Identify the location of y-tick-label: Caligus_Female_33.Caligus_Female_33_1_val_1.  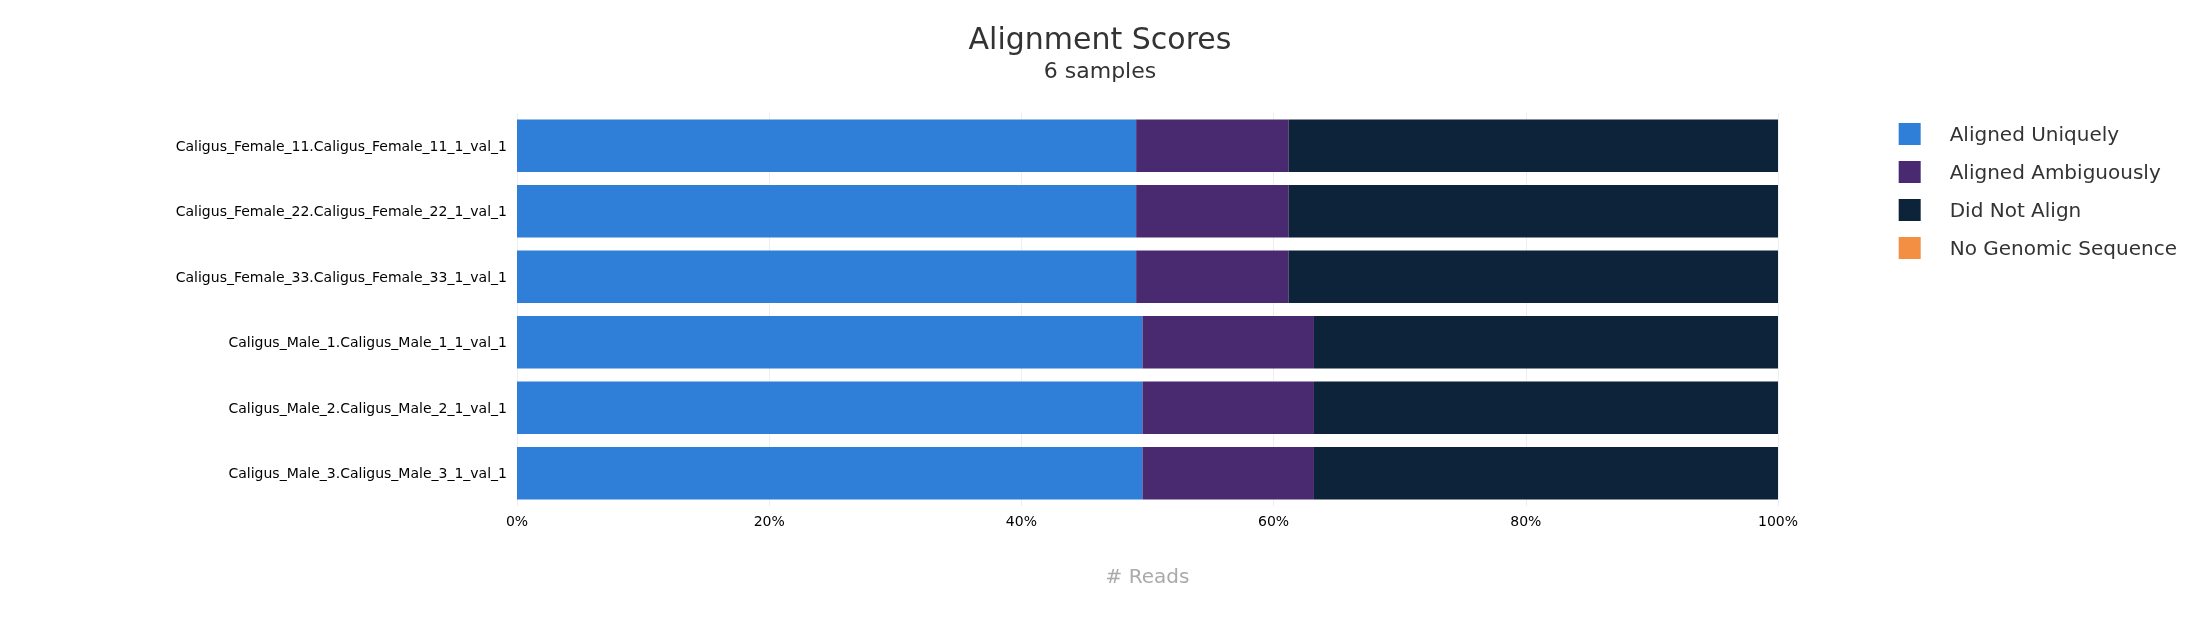
(341, 276).